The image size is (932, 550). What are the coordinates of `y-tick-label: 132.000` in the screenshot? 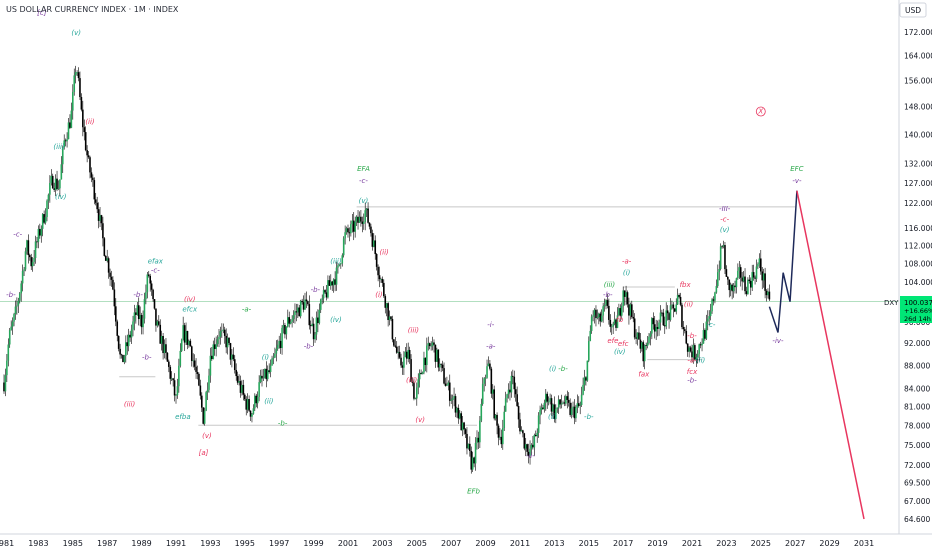 It's located at (918, 164).